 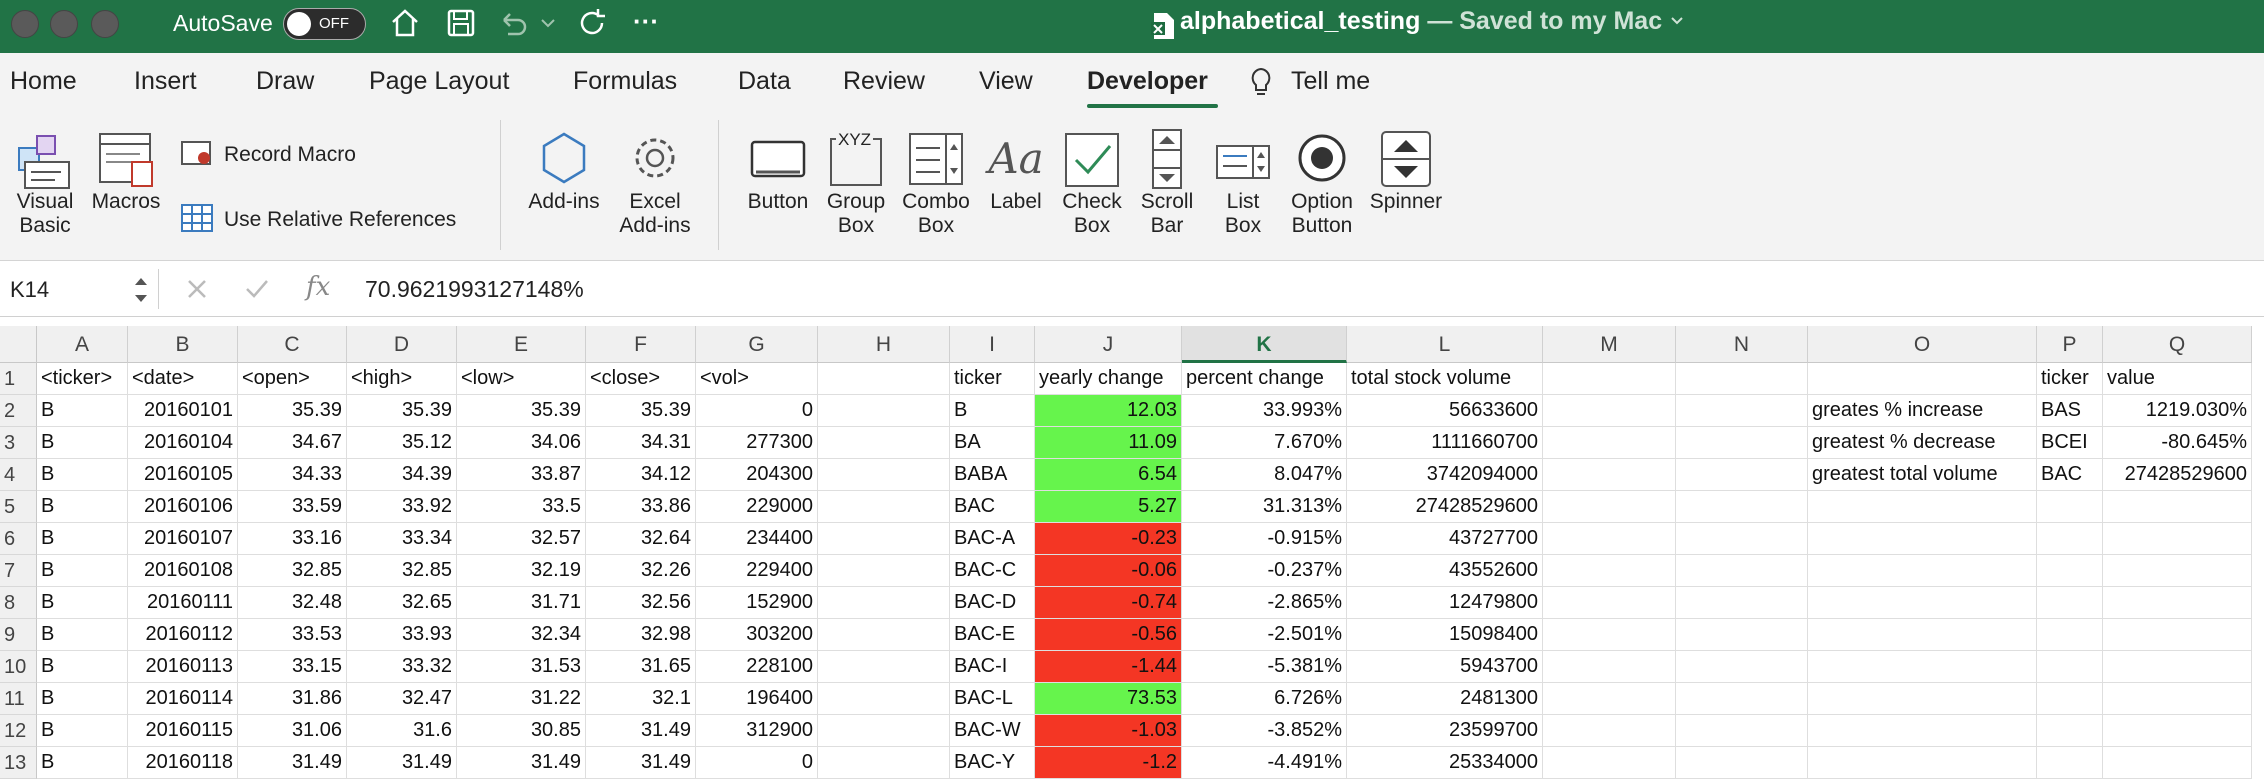 What do you see at coordinates (402, 731) in the screenshot?
I see `cell: 31.6` at bounding box center [402, 731].